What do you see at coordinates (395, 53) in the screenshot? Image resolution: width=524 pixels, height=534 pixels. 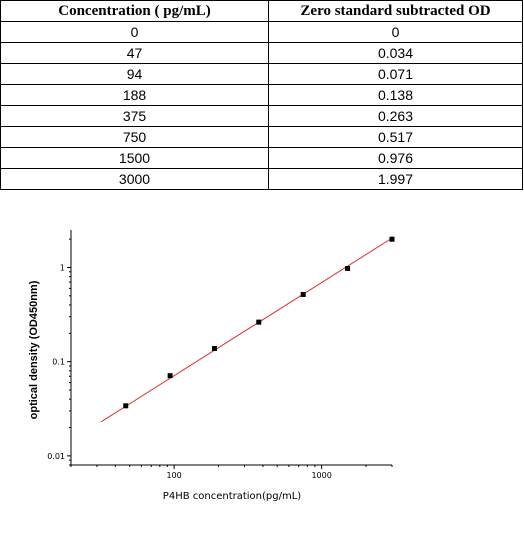 I see `cell-od: 0.034` at bounding box center [395, 53].